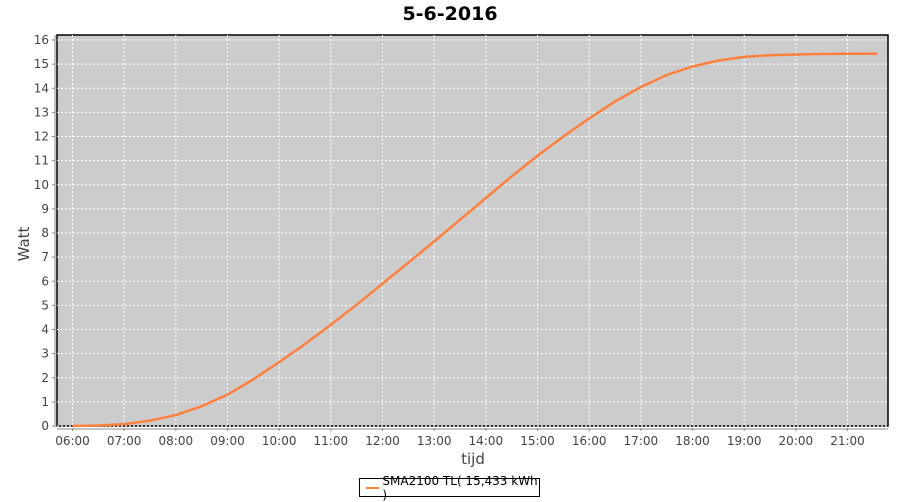 This screenshot has height=502, width=900. I want to click on y-tick-label: 12, so click(41, 137).